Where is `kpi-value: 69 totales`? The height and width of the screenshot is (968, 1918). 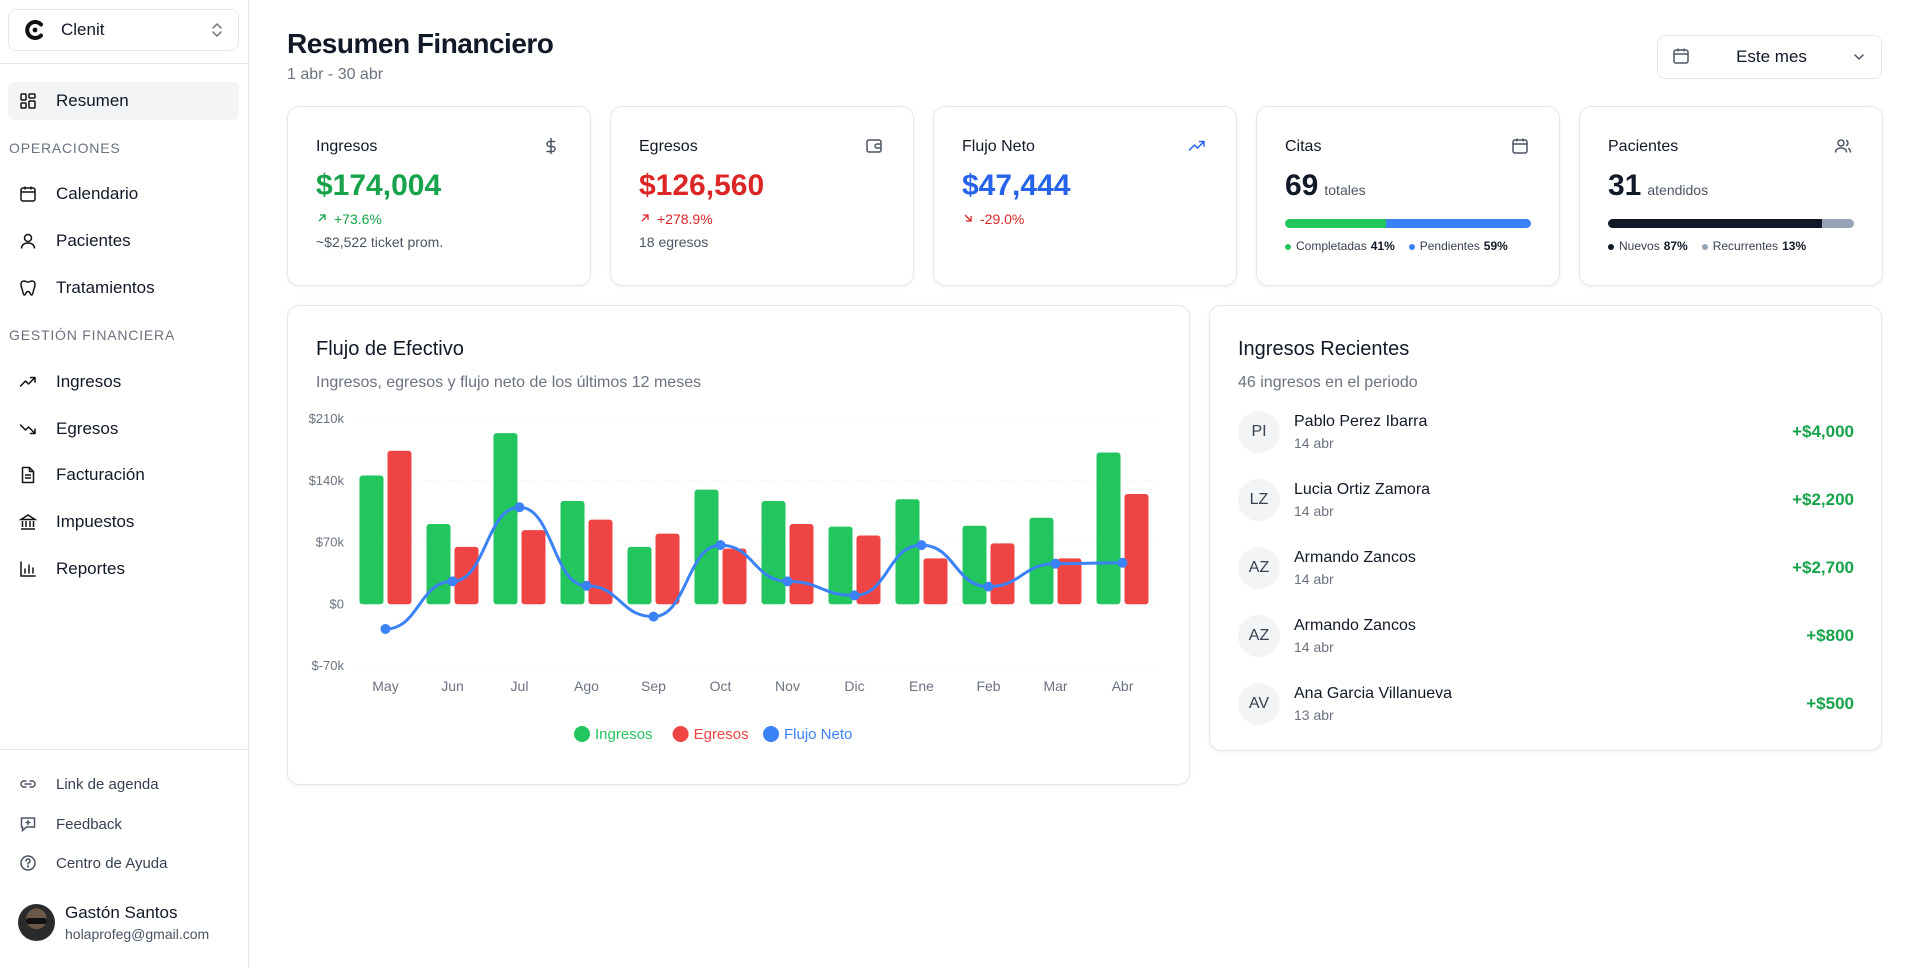
kpi-value: 69 totales is located at coordinates (1325, 186).